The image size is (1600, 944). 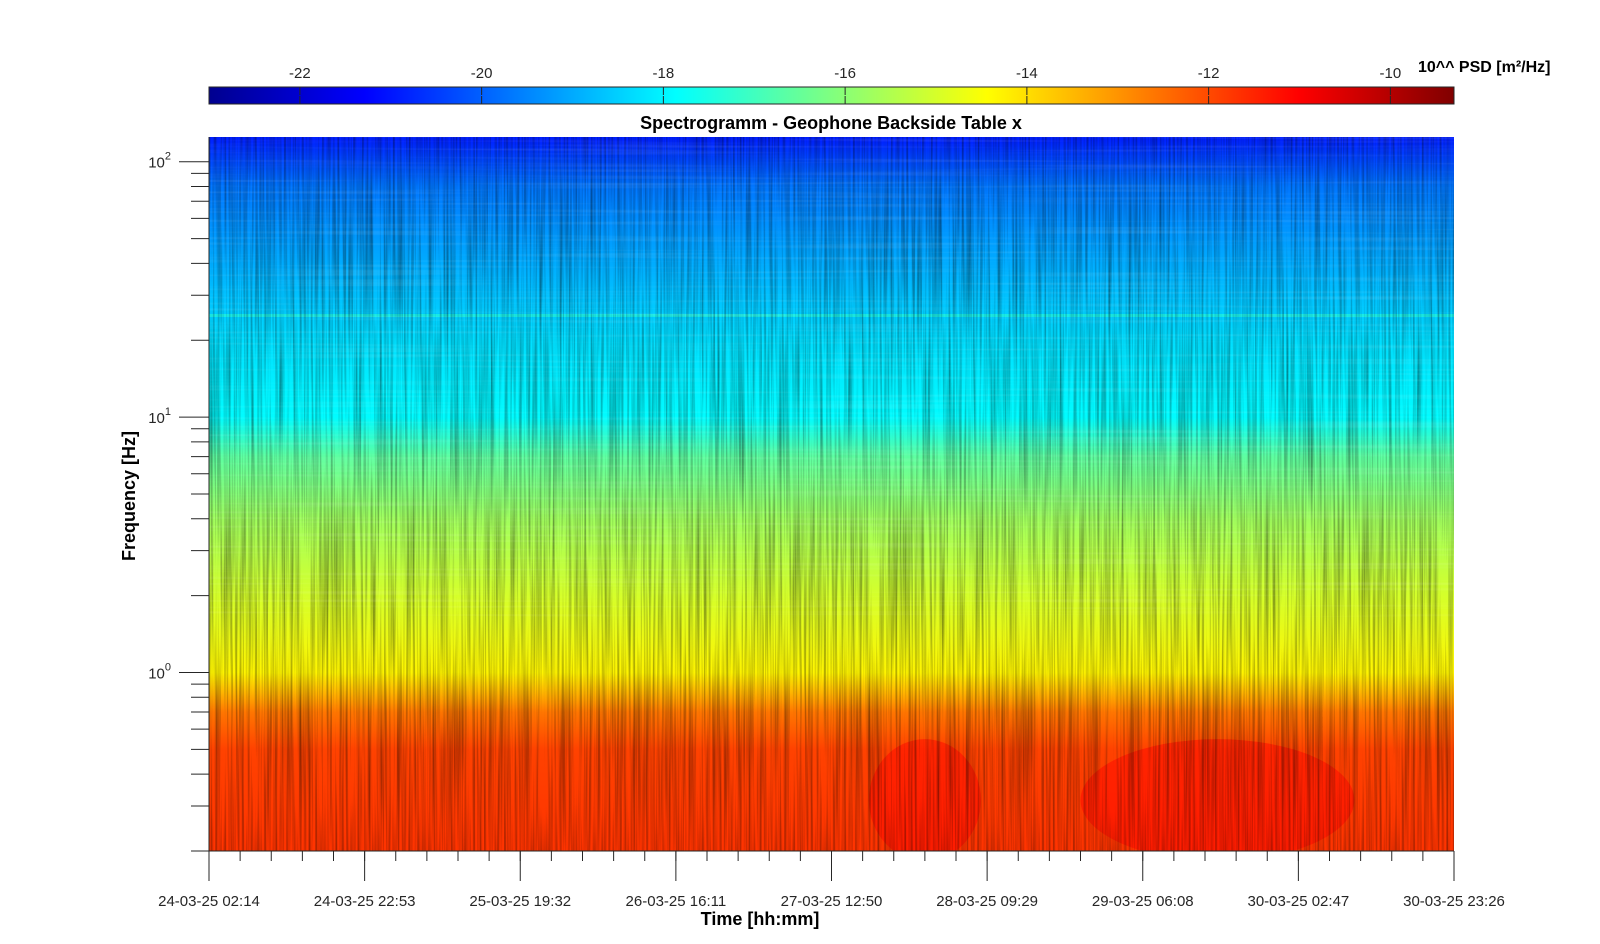 What do you see at coordinates (1391, 73) in the screenshot?
I see `colorbar-tick-label: -10` at bounding box center [1391, 73].